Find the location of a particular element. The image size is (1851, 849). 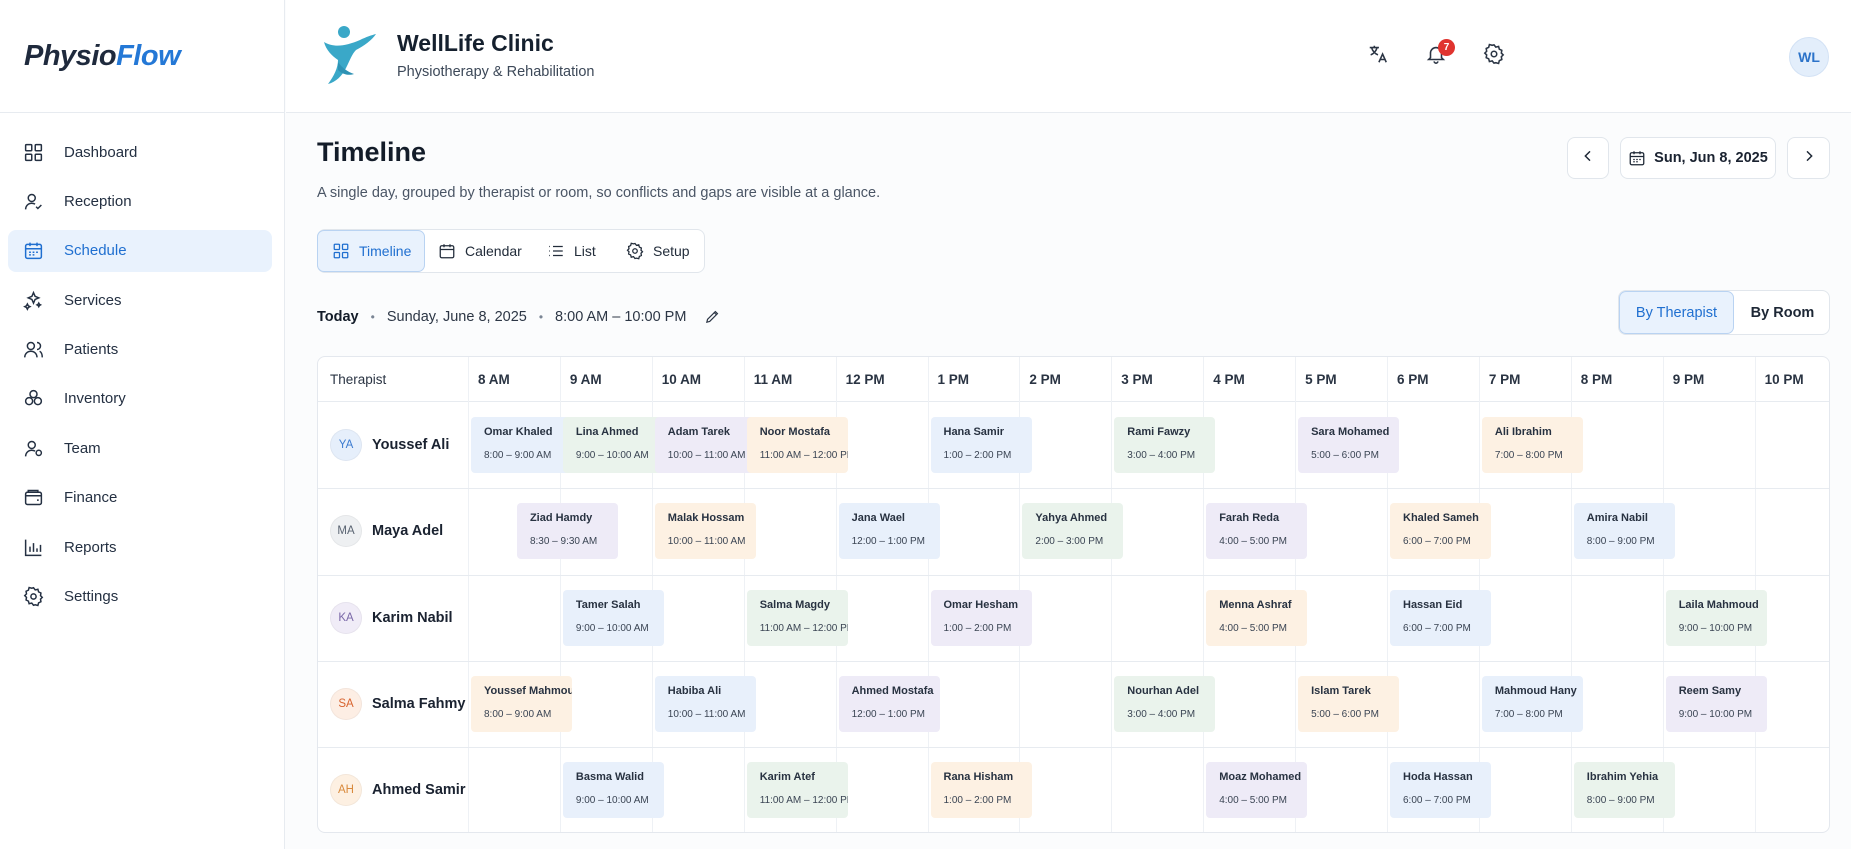

appointment-time: 5:00 – 6:00 PM is located at coordinates (1345, 715).